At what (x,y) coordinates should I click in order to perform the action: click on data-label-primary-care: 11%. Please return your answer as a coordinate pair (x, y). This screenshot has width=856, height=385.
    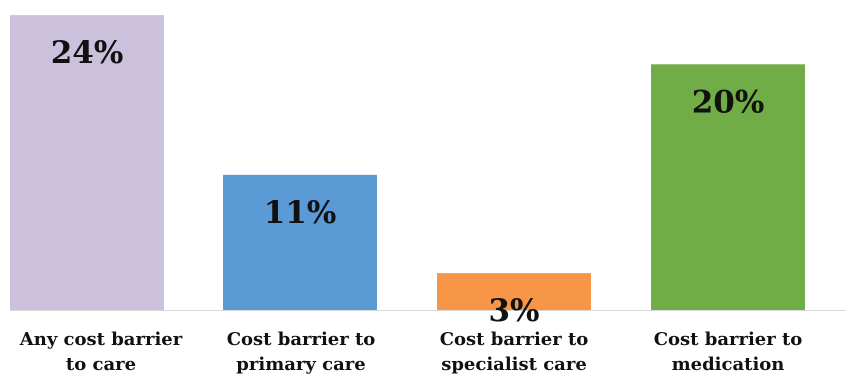
    Looking at the image, I should click on (300, 213).